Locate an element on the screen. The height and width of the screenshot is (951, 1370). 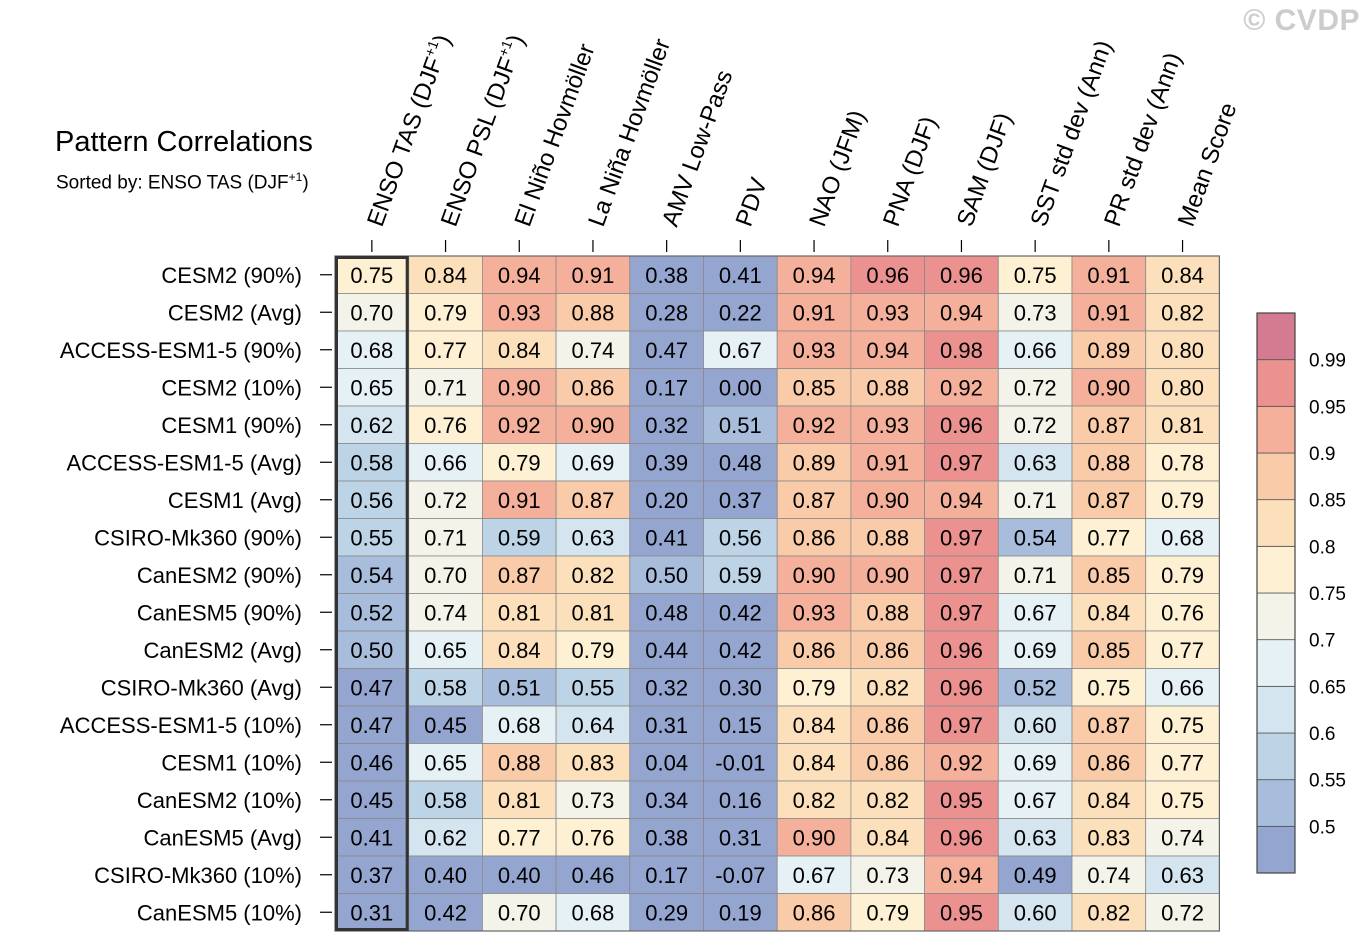
cell-value-label: 0.42 is located at coordinates (740, 650).